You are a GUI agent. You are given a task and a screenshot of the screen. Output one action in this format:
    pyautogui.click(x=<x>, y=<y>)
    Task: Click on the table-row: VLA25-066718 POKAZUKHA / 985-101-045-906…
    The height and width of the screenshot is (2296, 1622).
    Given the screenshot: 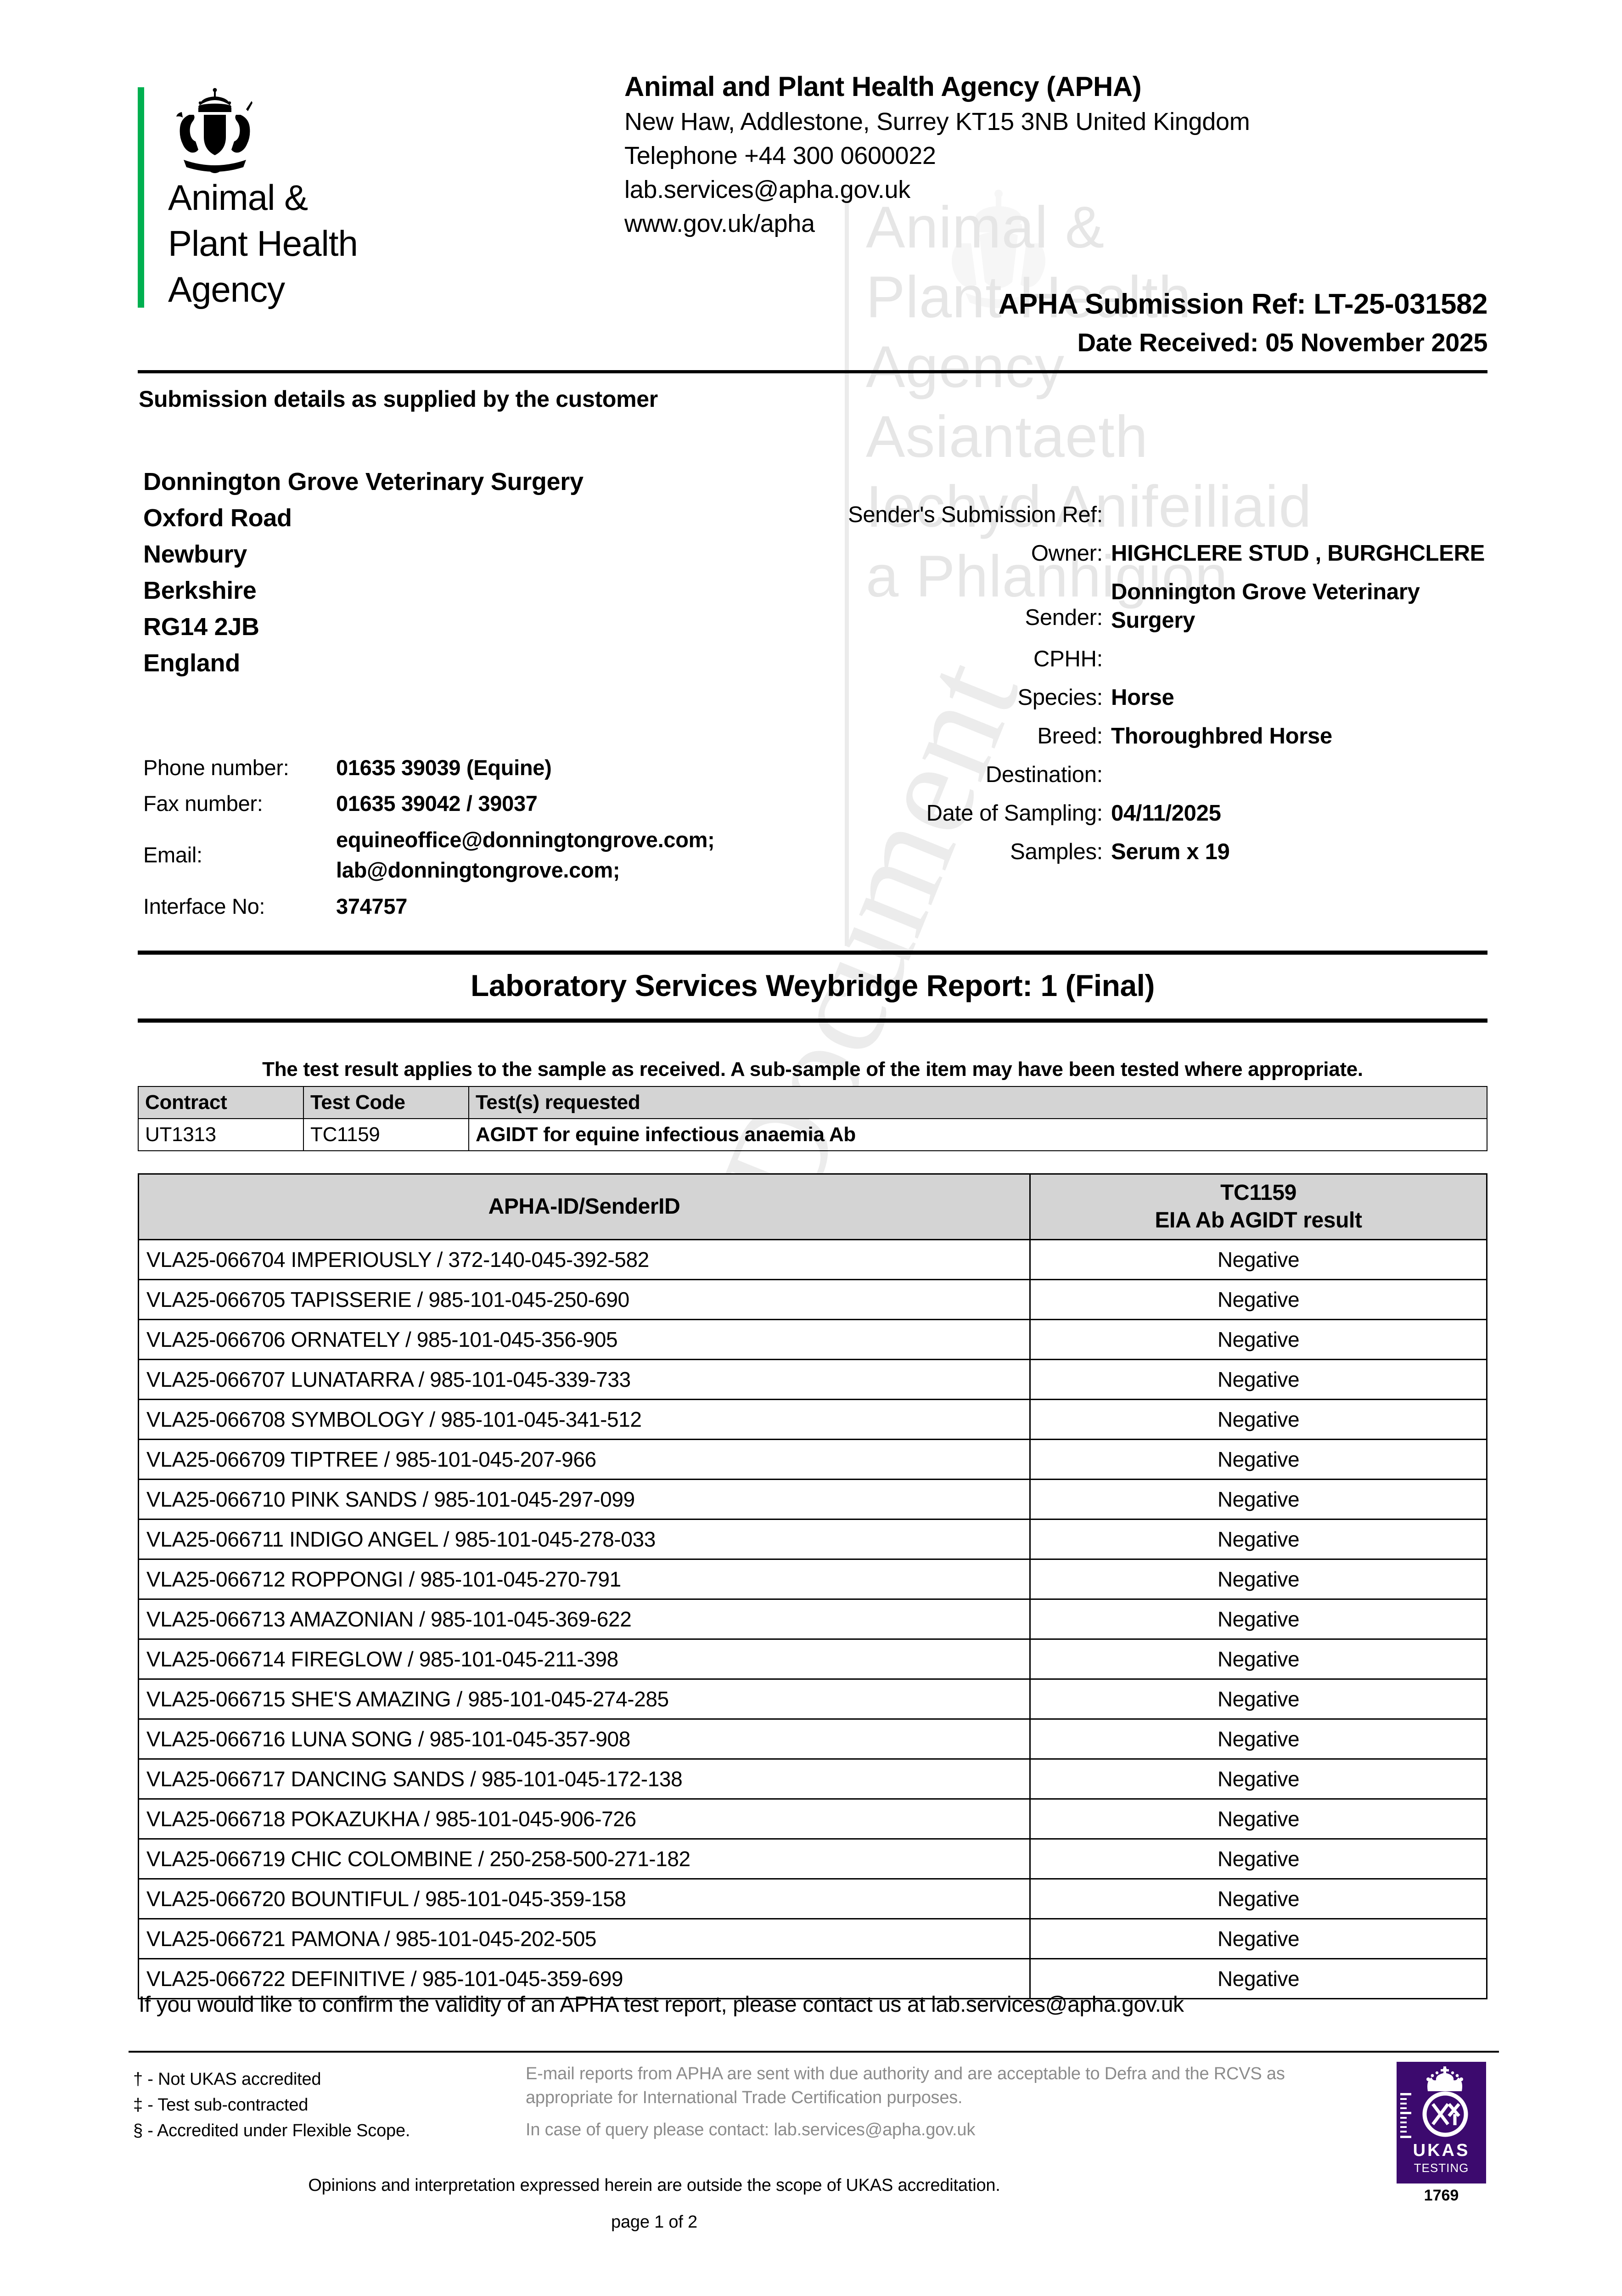 What is the action you would take?
    pyautogui.click(x=813, y=1819)
    